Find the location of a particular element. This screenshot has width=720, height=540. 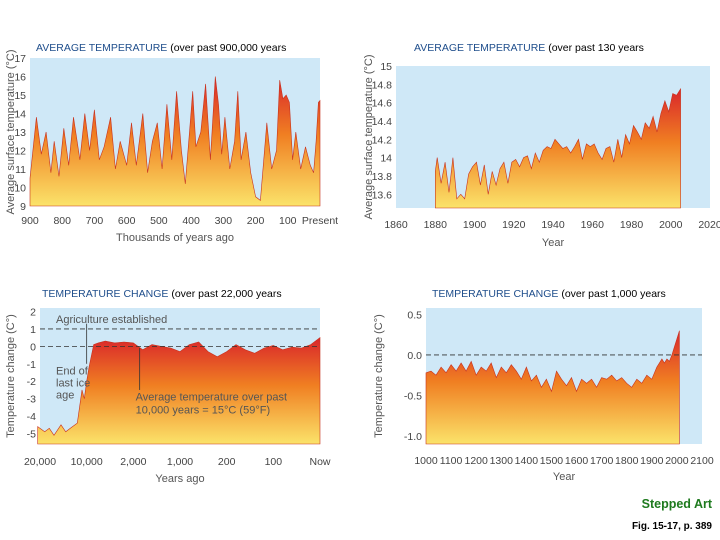

x-tick-label: 1200 is located at coordinates (477, 461).